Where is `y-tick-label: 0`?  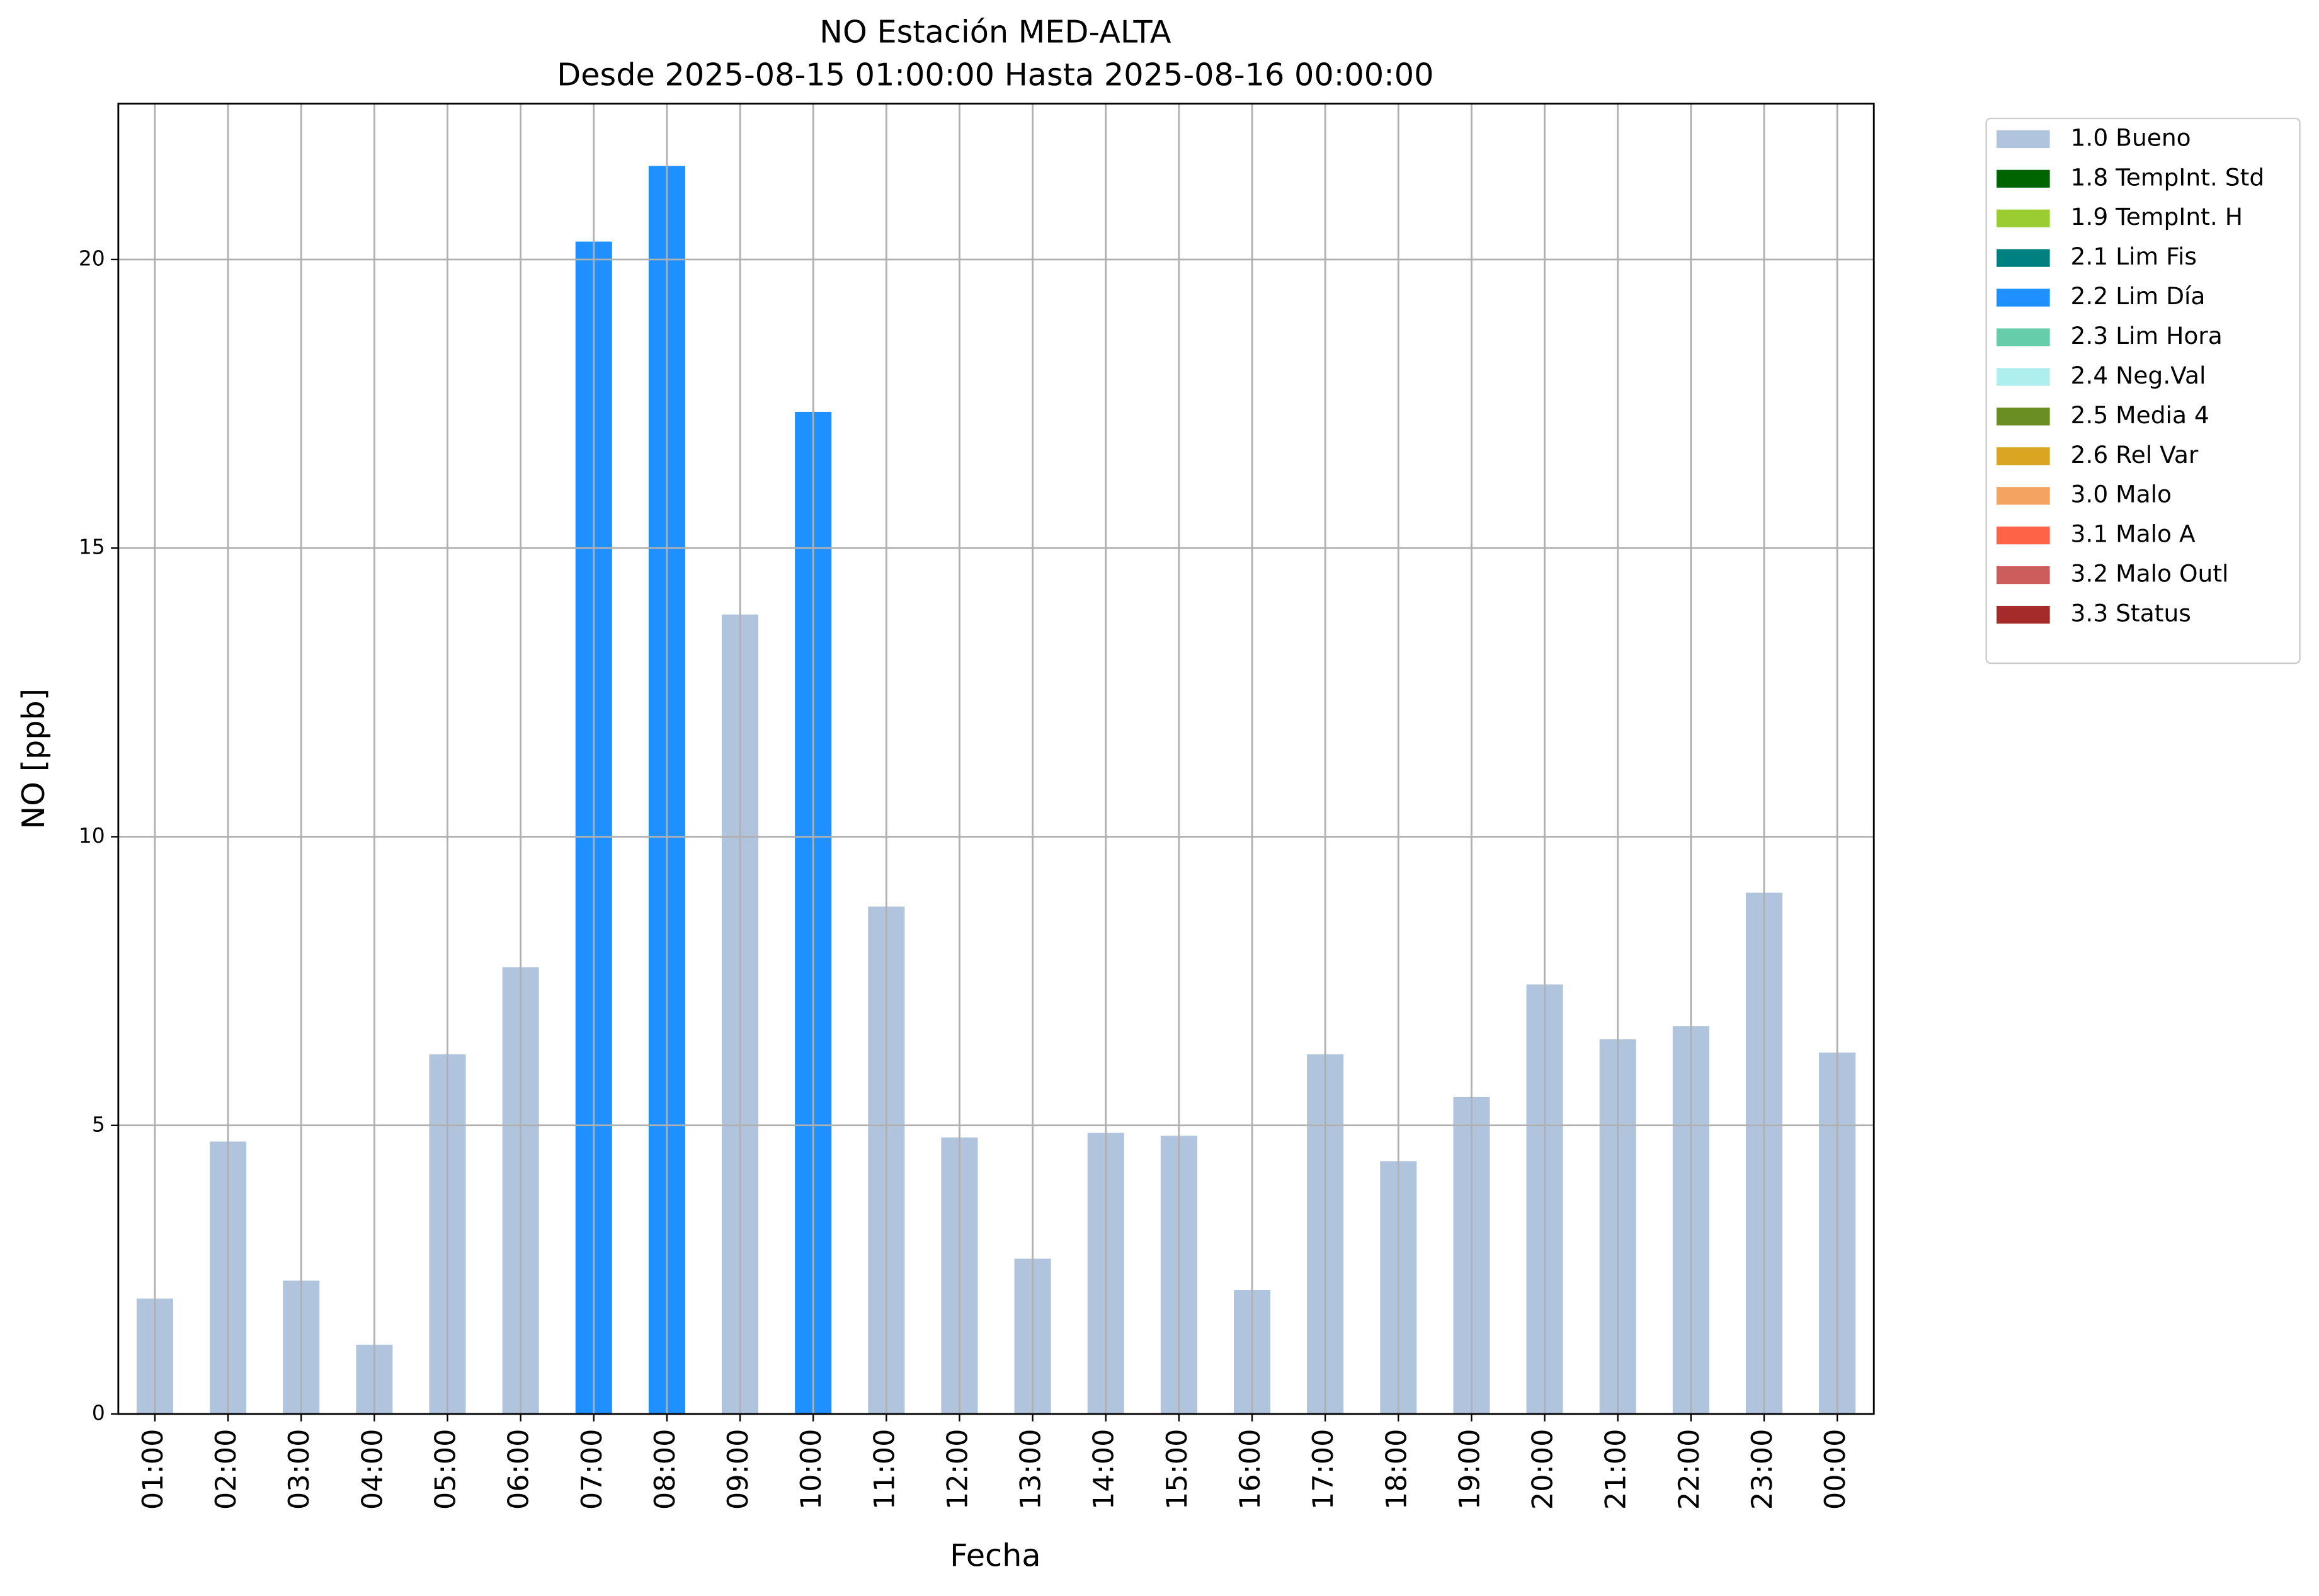 y-tick-label: 0 is located at coordinates (98, 1413).